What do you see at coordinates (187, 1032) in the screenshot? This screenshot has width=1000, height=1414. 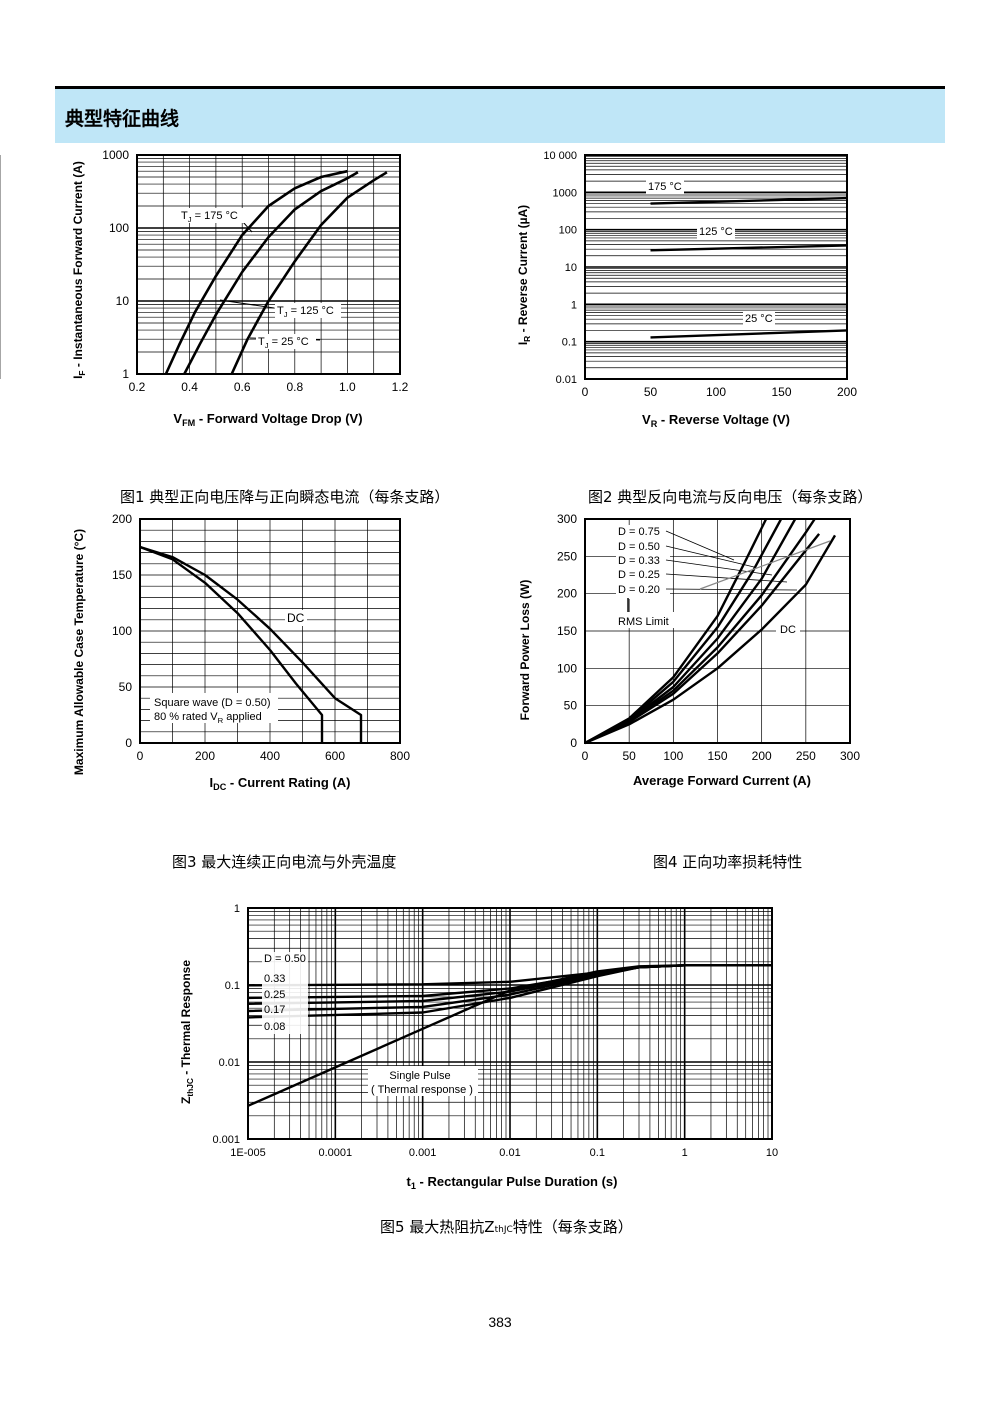 I see `y-axis-title: ZthJC - Thermal Response` at bounding box center [187, 1032].